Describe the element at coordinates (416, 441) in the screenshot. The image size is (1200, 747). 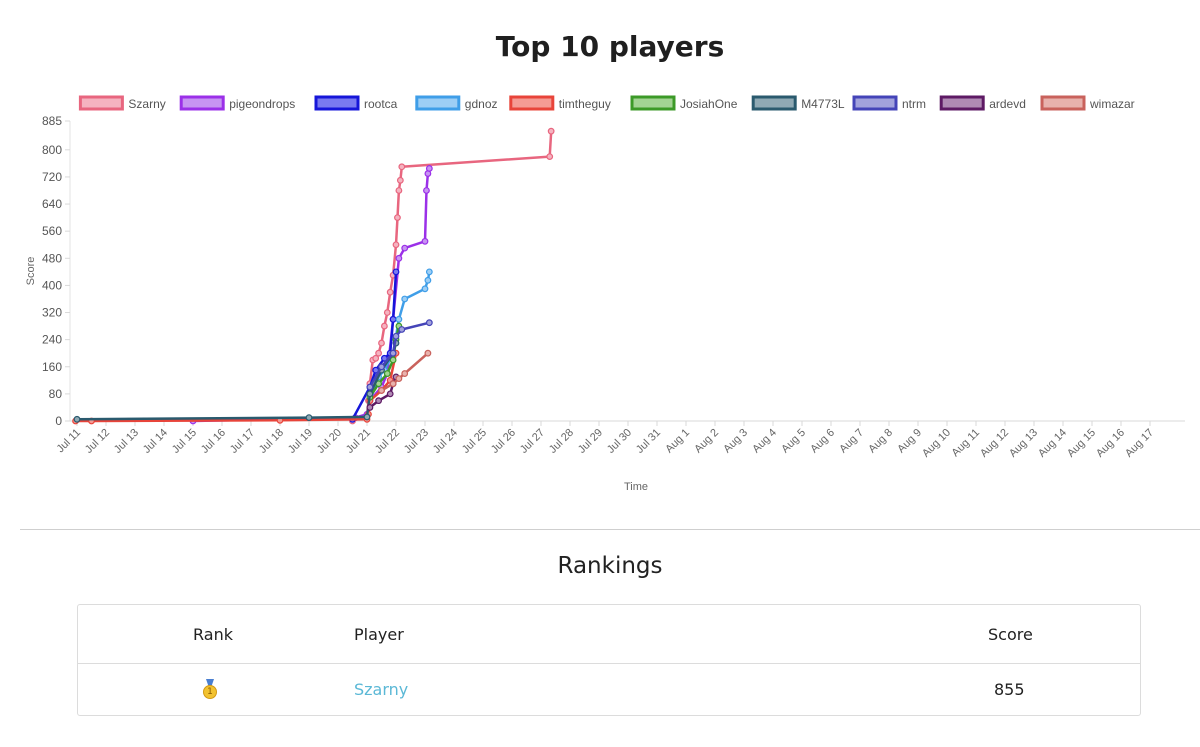
I see `x-tick-label: Jul 23` at that location.